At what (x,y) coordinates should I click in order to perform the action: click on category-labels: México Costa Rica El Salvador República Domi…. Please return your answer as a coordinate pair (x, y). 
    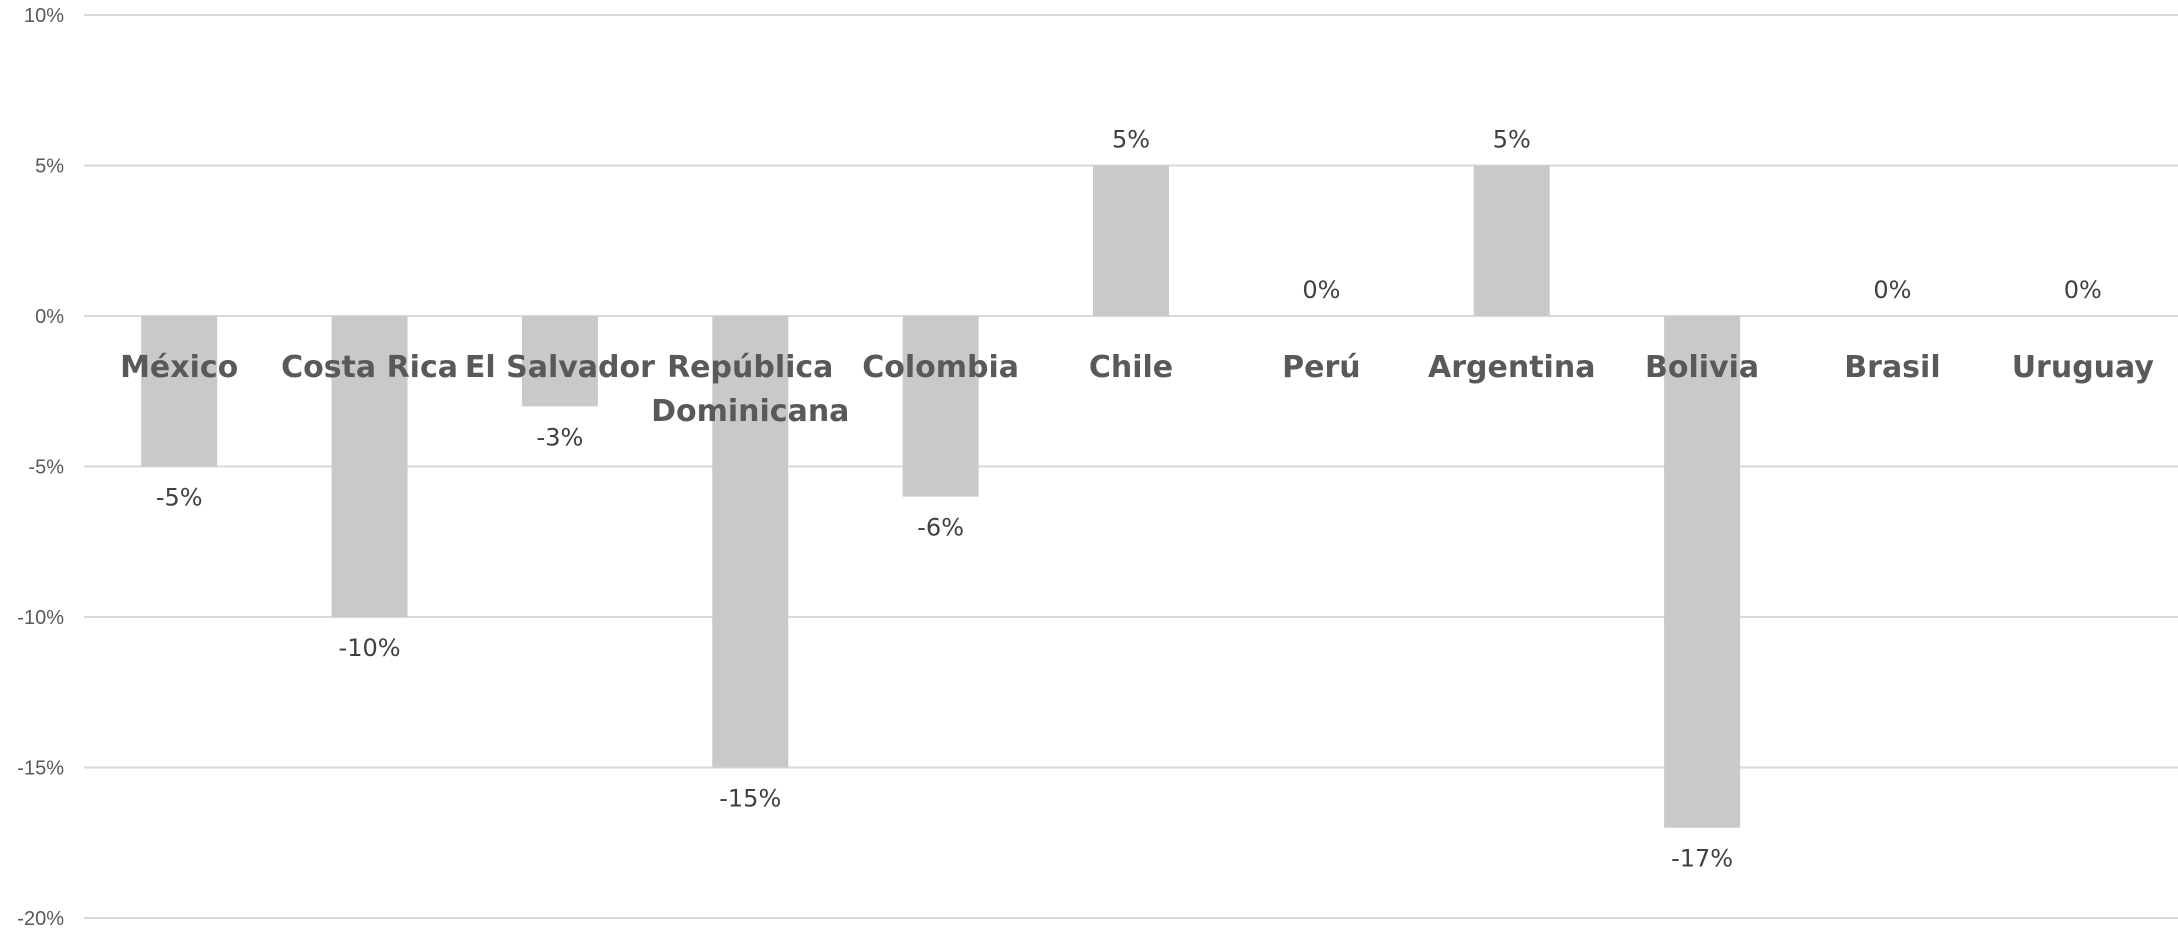
    Looking at the image, I should click on (1137, 389).